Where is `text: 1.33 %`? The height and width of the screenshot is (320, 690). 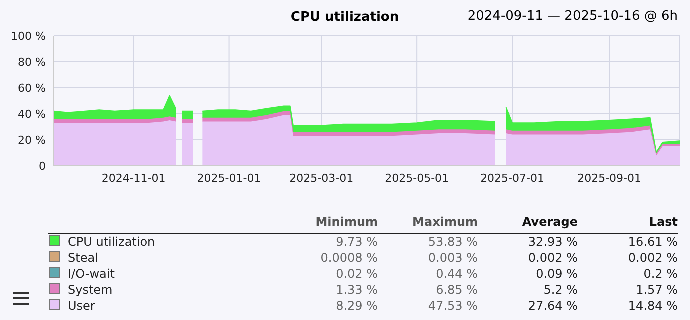 text: 1.33 % is located at coordinates (356, 290).